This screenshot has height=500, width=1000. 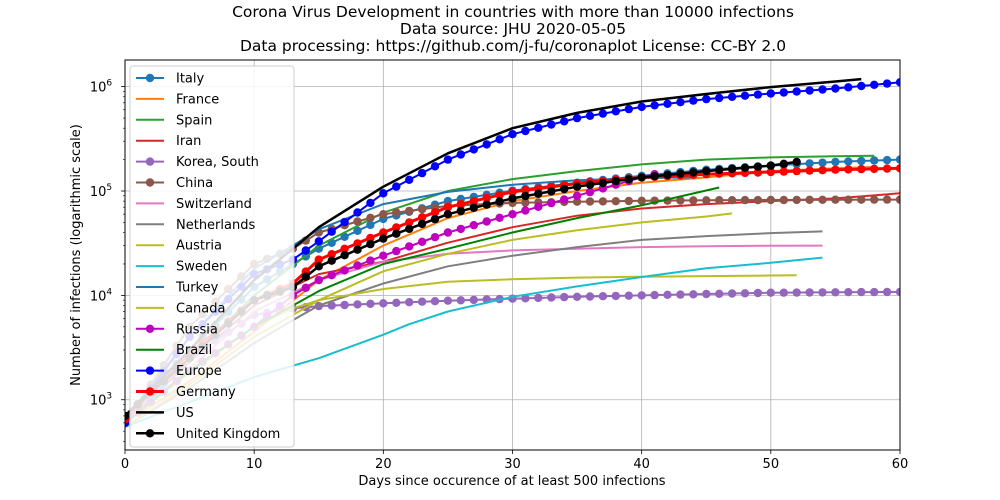 I want to click on legend-entry-germany: Germany, so click(x=186, y=392).